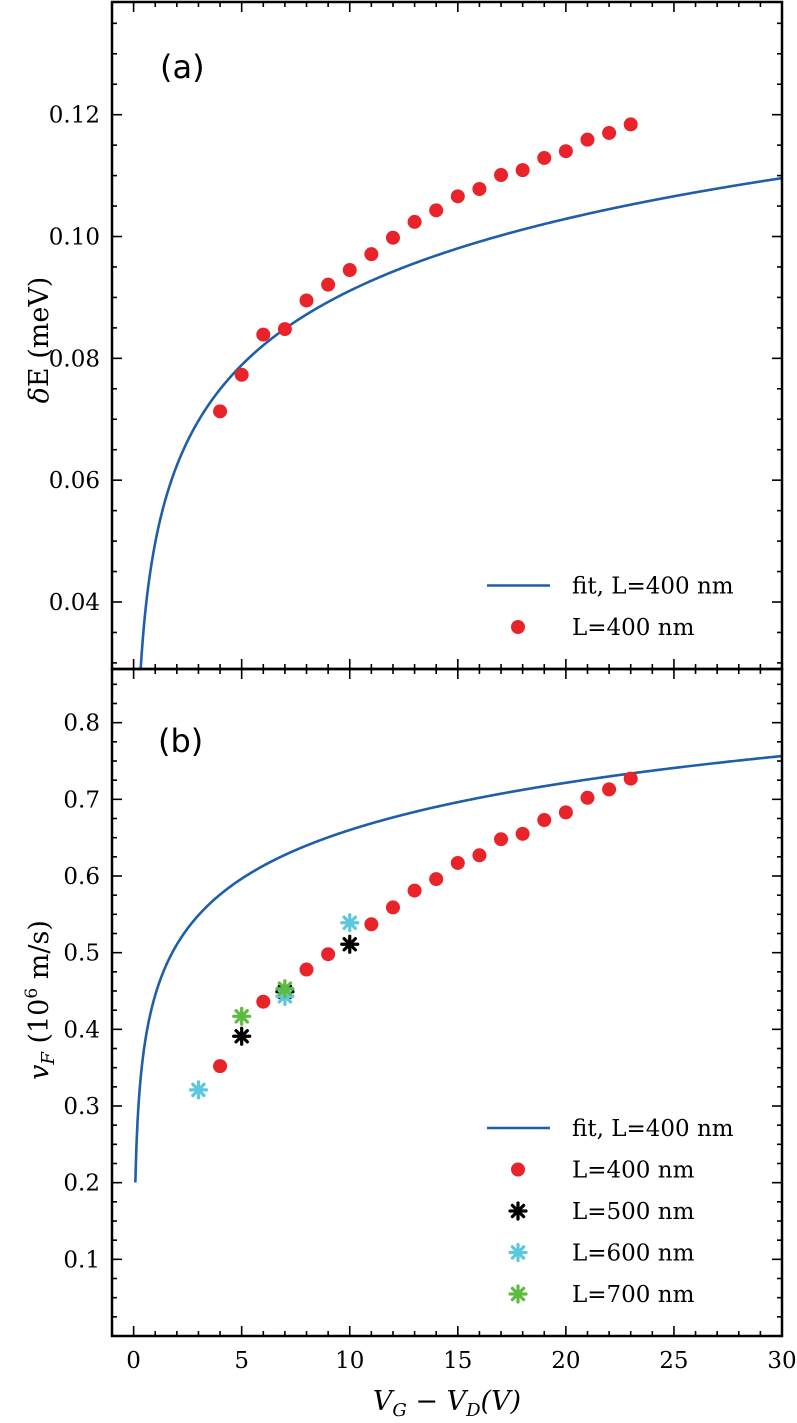 The width and height of the screenshot is (797, 1423). Describe the element at coordinates (241, 1361) in the screenshot. I see `x-tick-label: 5` at that location.